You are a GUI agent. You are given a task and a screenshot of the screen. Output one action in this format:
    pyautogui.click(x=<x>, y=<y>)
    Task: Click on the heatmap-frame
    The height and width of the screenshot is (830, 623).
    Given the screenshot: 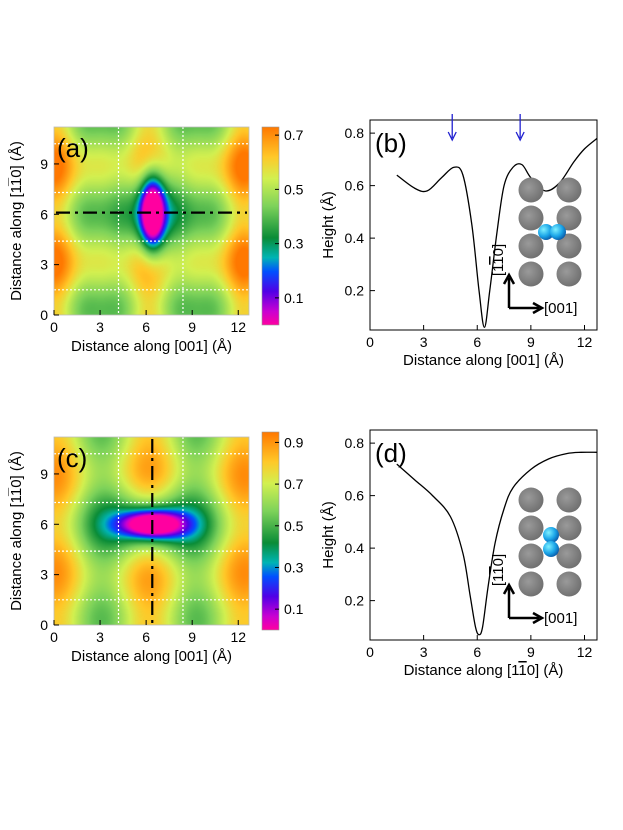 What is the action you would take?
    pyautogui.click(x=151, y=221)
    